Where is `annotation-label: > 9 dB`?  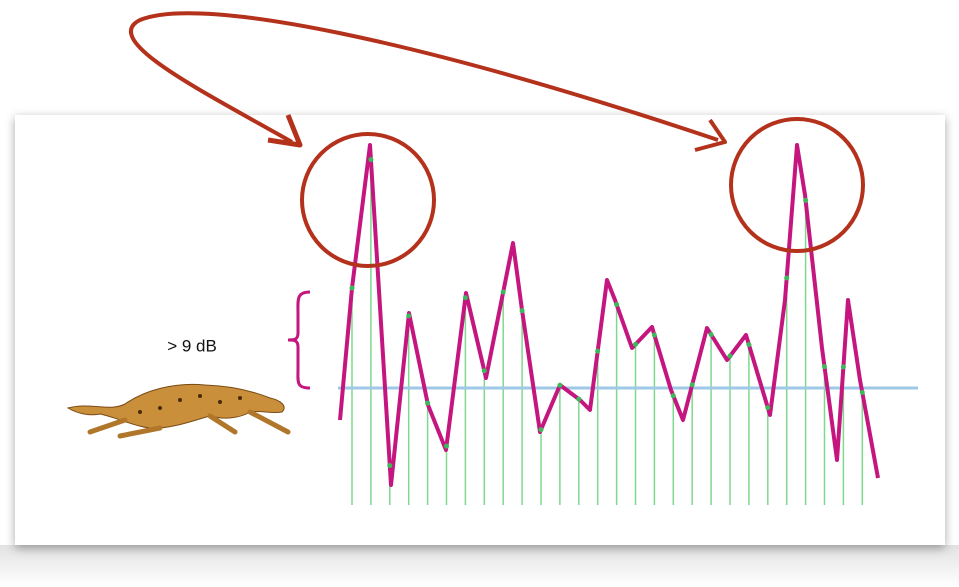
annotation-label: > 9 dB is located at coordinates (192, 345).